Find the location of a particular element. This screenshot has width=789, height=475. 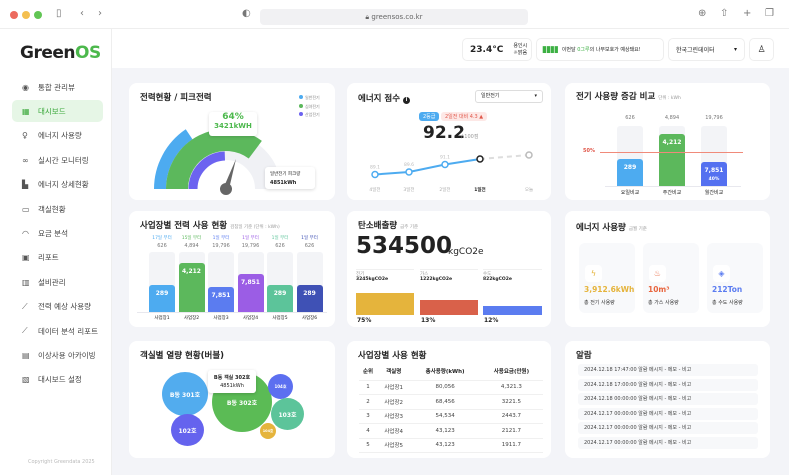

score-point is located at coordinates (375, 174).